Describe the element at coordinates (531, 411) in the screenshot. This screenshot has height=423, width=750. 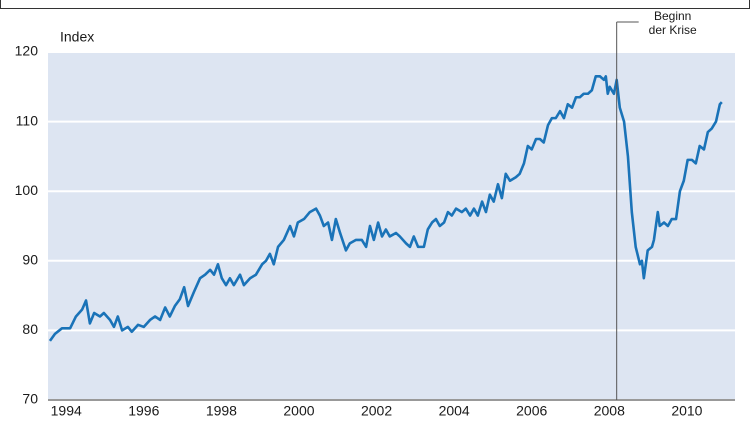
I see `x-tick-label: 2006` at that location.